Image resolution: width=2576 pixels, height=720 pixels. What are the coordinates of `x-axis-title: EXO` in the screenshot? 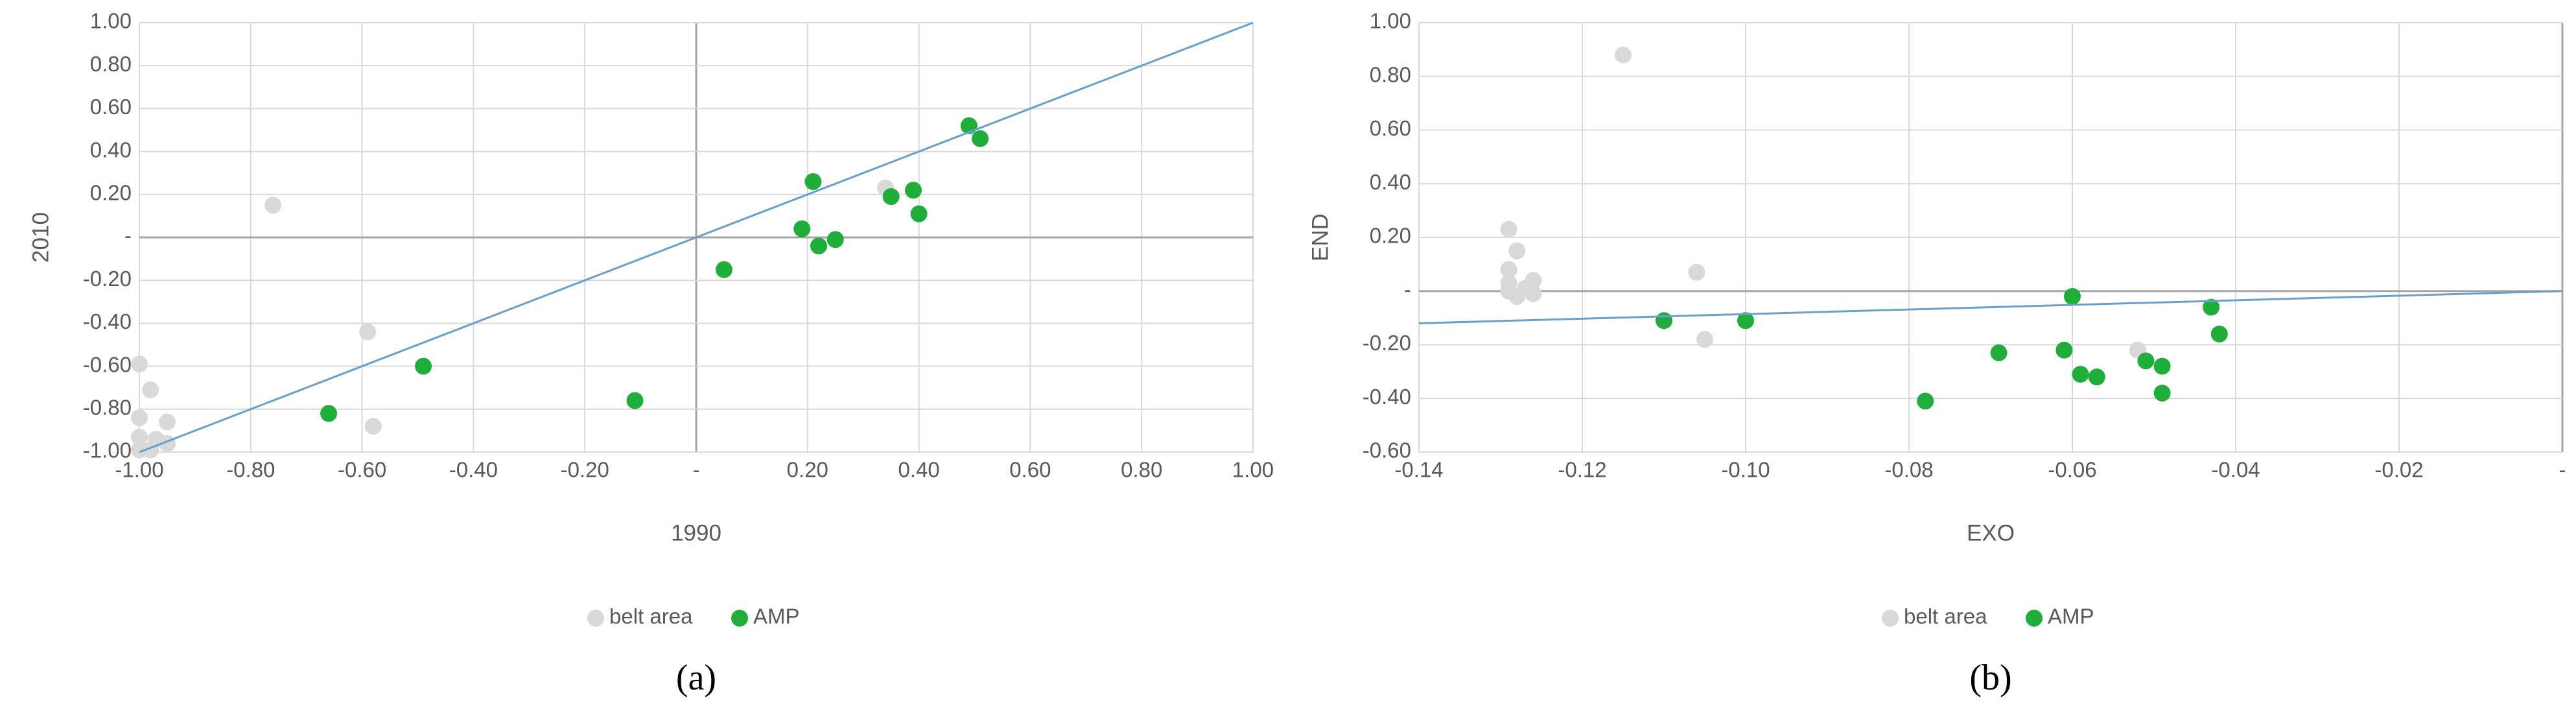 It's located at (1991, 533).